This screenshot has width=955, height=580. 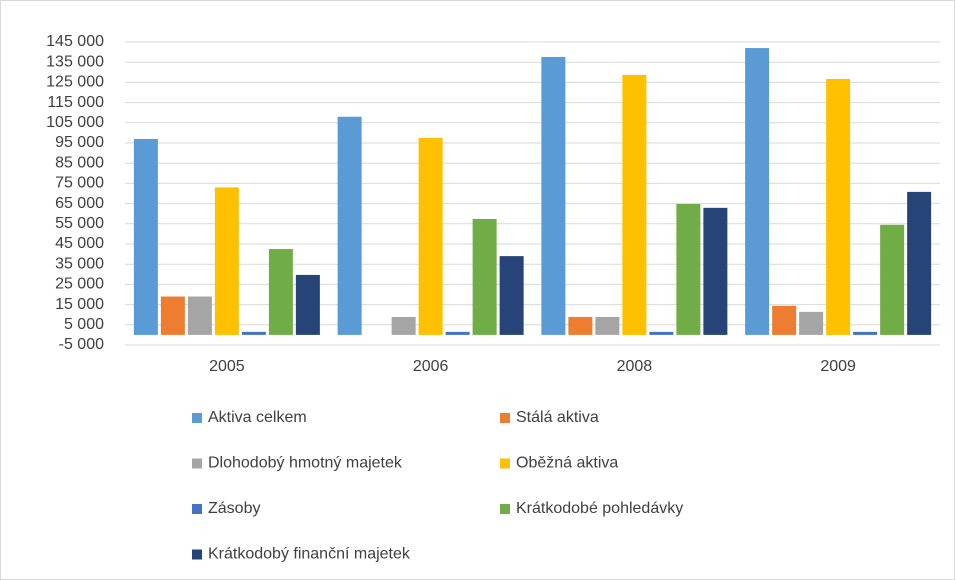 I want to click on y-tick-label: 105 000, so click(x=75, y=122).